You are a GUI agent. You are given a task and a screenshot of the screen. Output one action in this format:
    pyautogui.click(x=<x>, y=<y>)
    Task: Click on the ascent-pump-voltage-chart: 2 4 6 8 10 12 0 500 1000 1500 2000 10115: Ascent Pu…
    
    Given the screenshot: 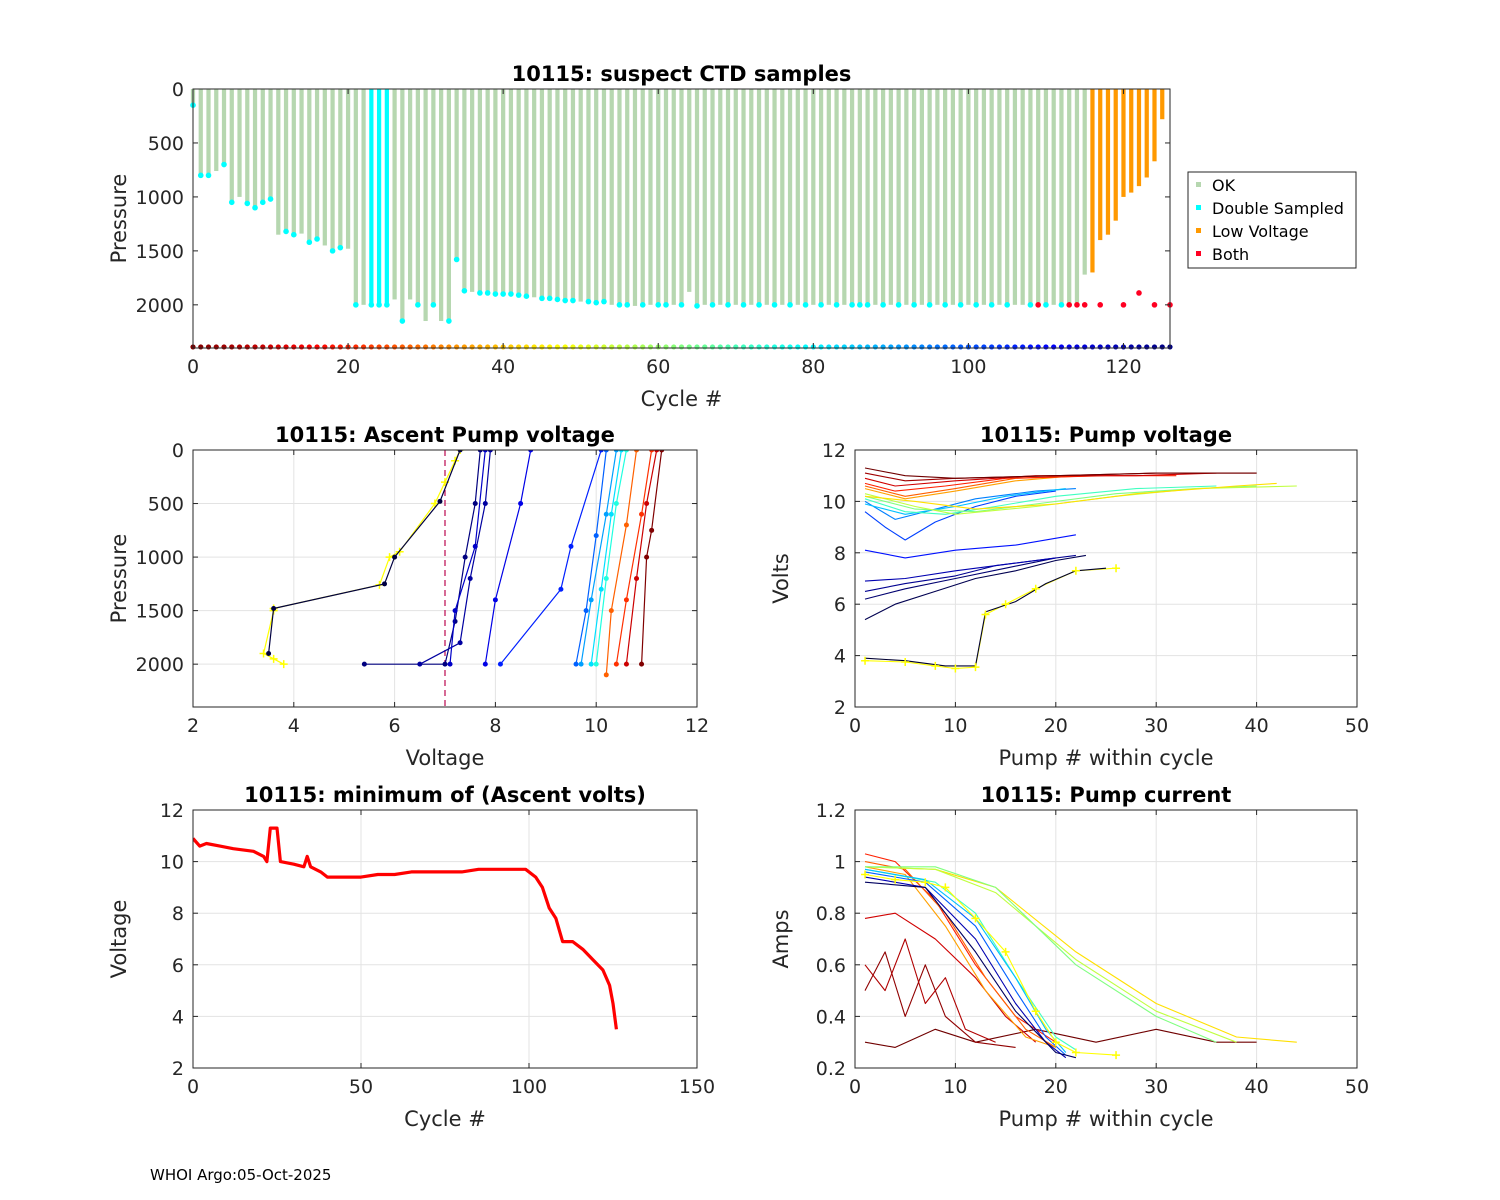 What is the action you would take?
    pyautogui.click(x=408, y=596)
    